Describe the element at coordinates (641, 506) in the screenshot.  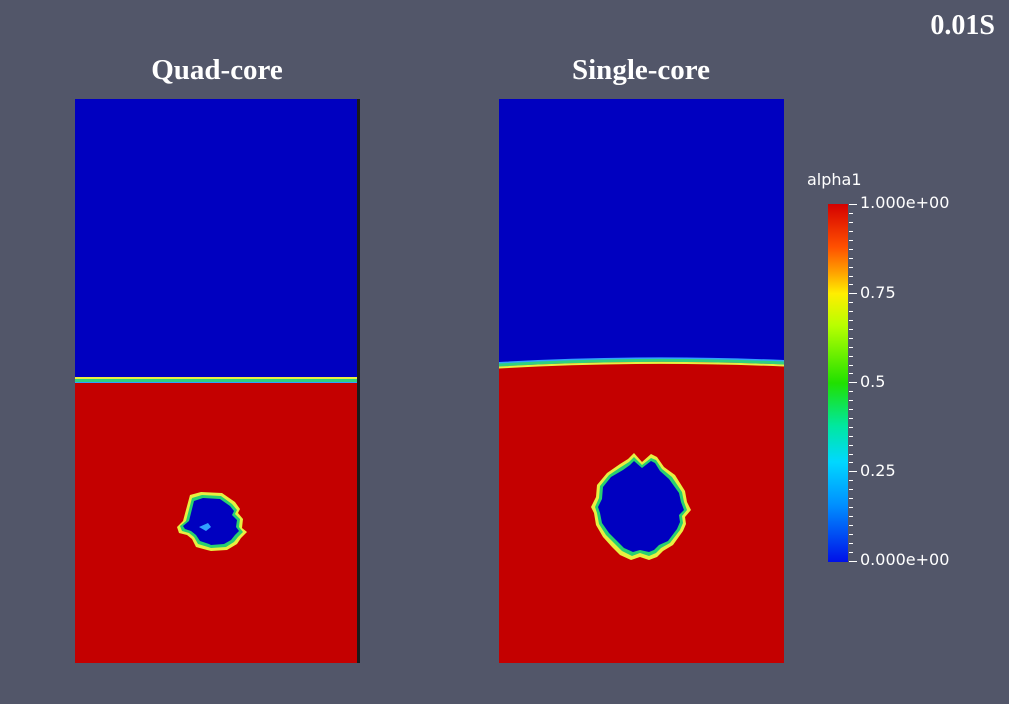
I see `single-bubble` at that location.